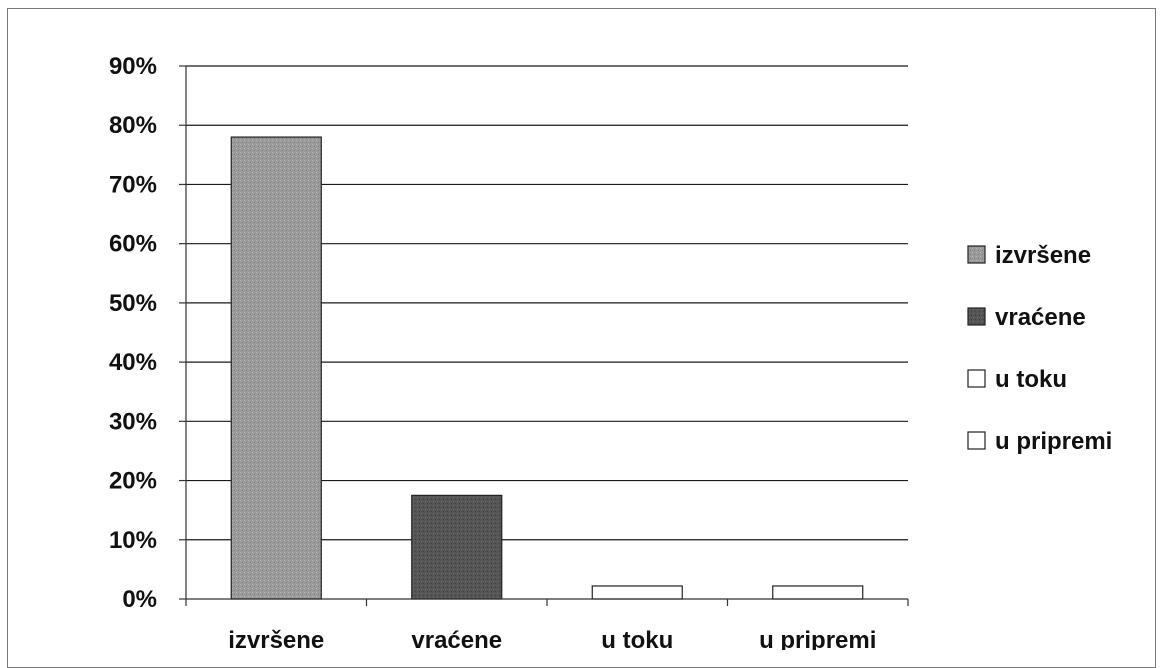 The height and width of the screenshot is (668, 1161). Describe the element at coordinates (637, 638) in the screenshot. I see `x-category-label: u toku` at that location.